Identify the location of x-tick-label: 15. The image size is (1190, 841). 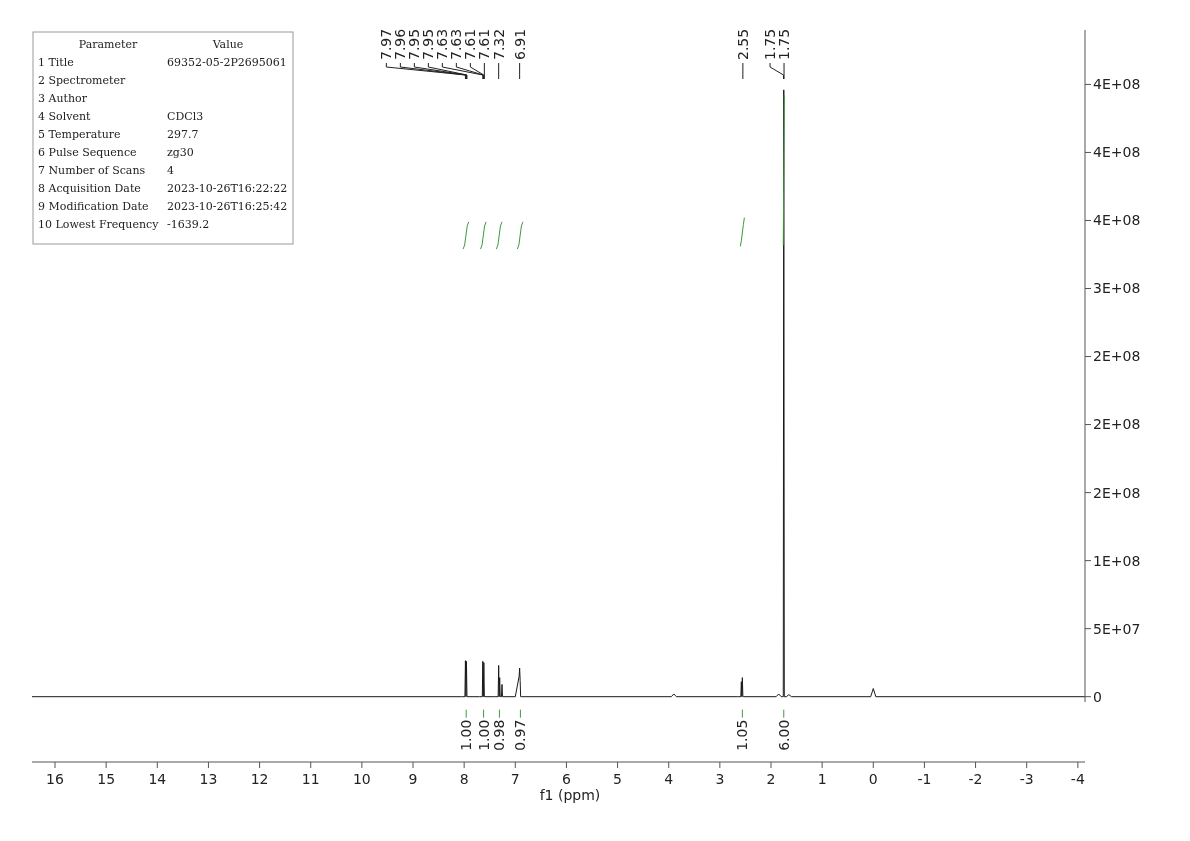
(106, 779).